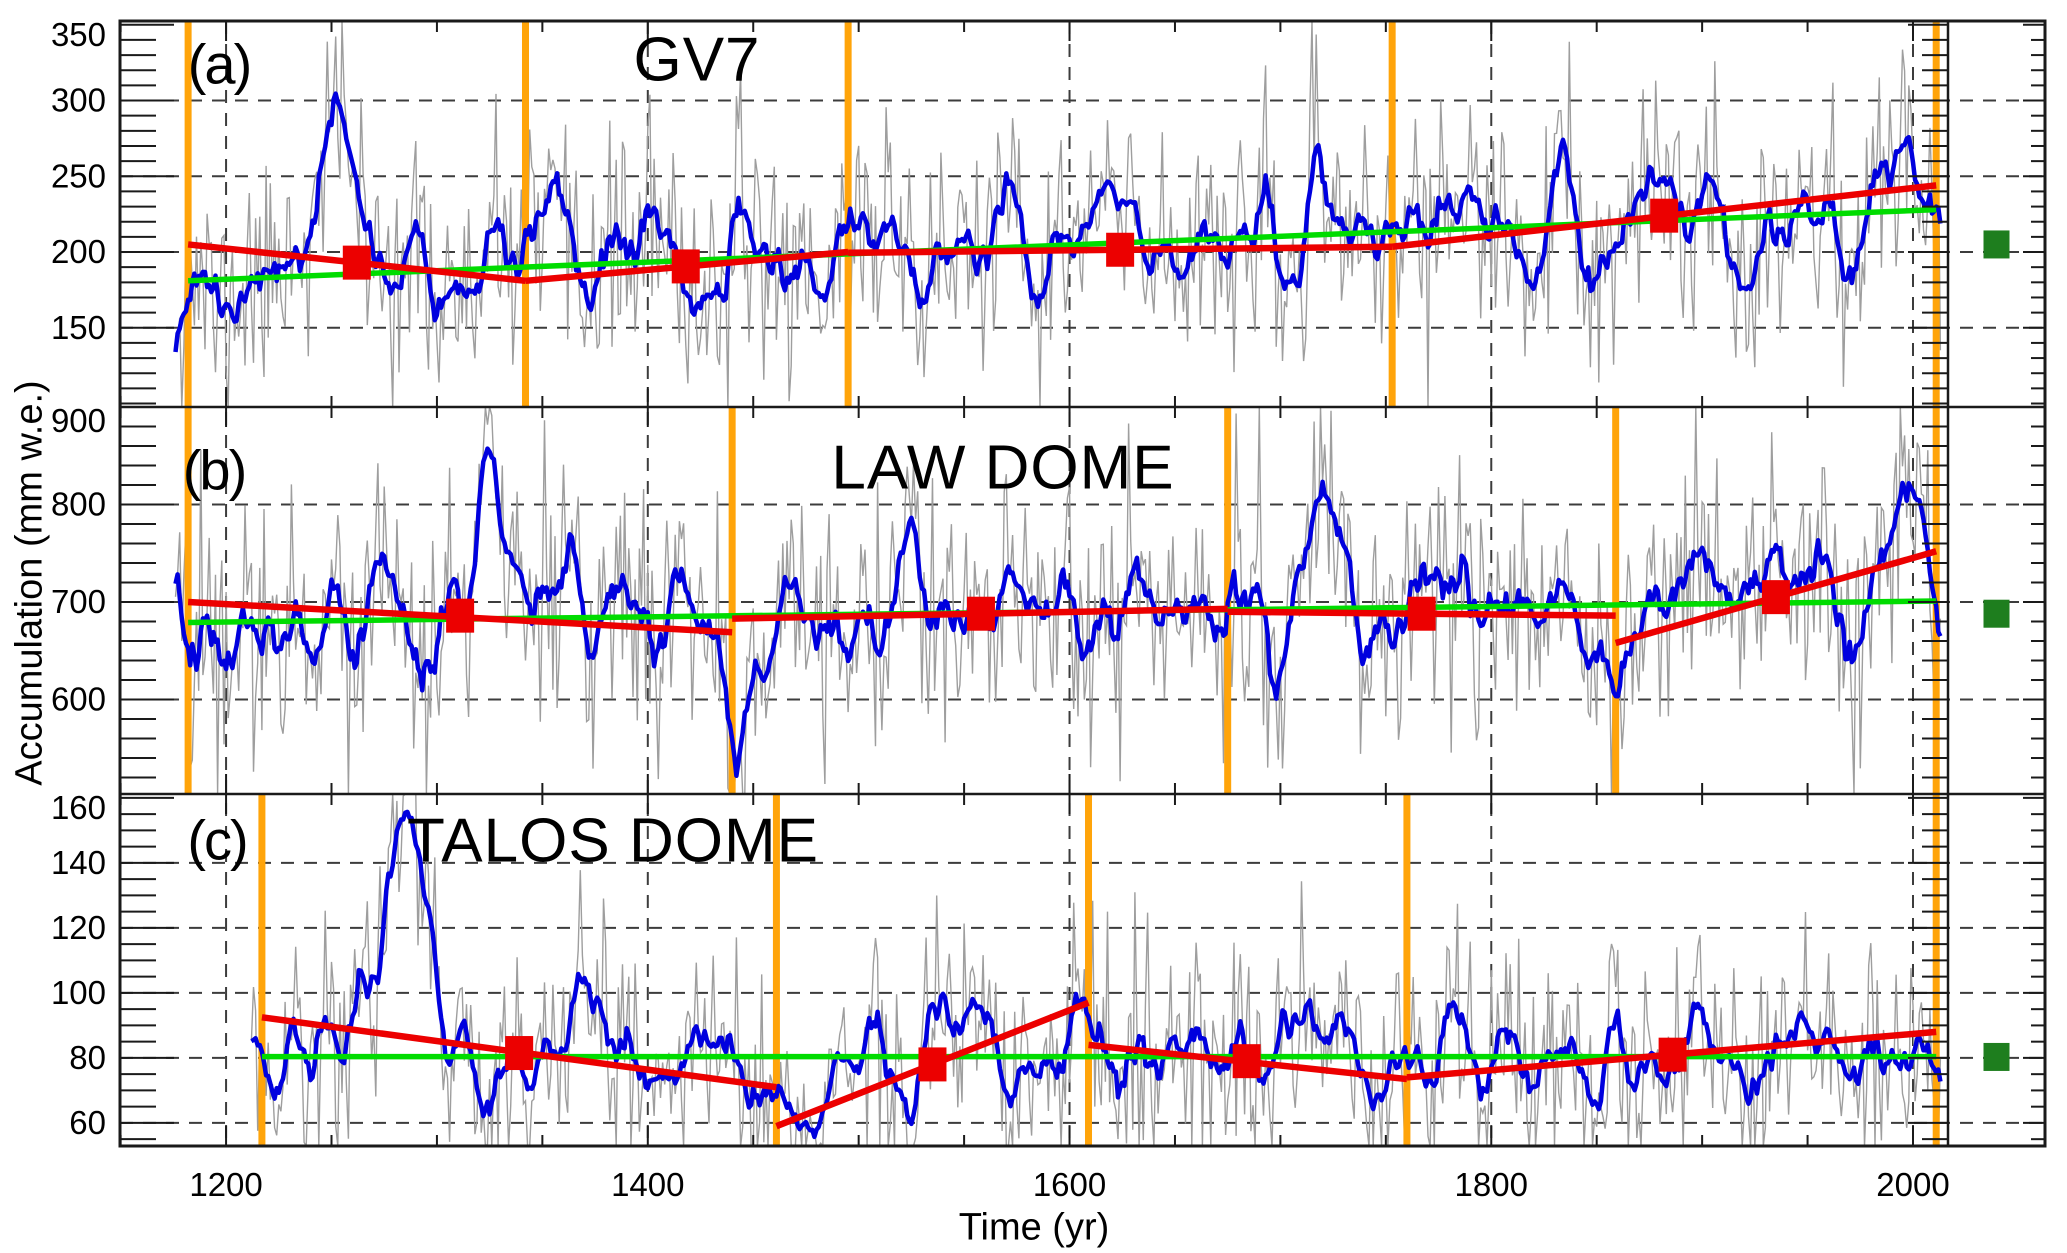  I want to click on panel-a-overall-mean-marker, so click(1996, 244).